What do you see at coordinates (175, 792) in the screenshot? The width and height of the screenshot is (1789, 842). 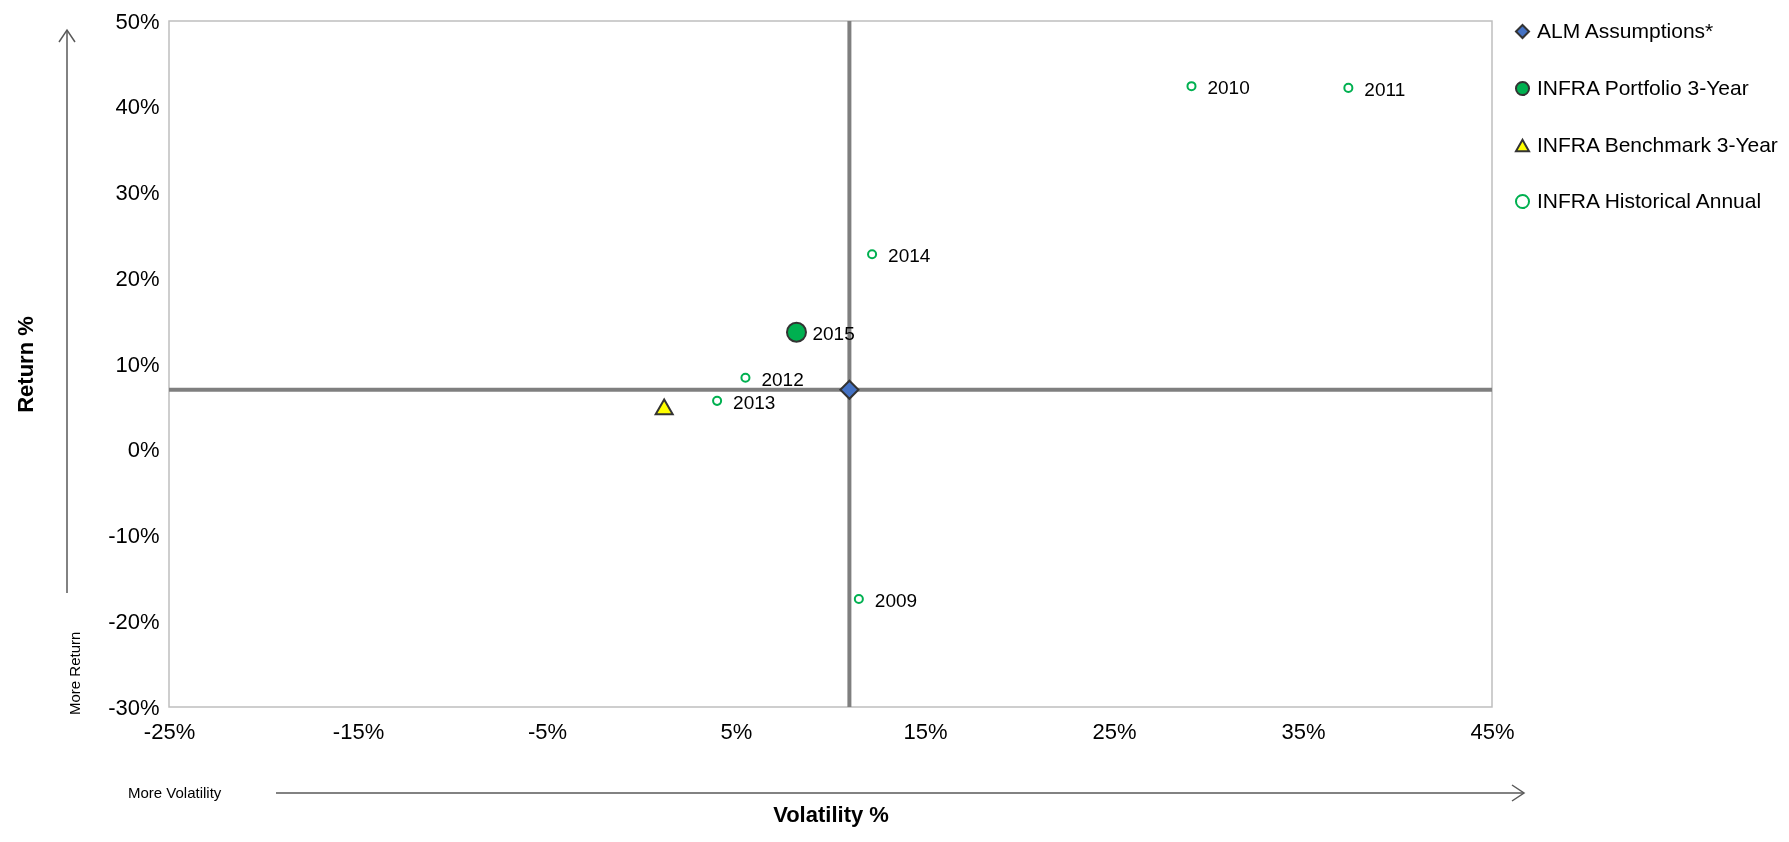 I see `text: More Volatility` at bounding box center [175, 792].